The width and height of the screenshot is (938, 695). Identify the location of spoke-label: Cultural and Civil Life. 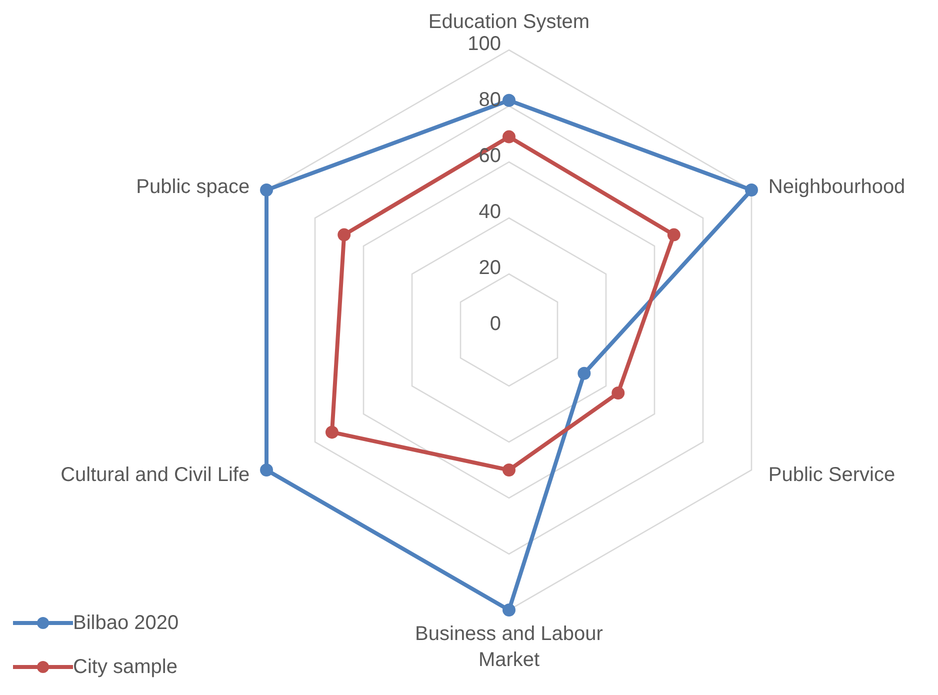
(155, 475).